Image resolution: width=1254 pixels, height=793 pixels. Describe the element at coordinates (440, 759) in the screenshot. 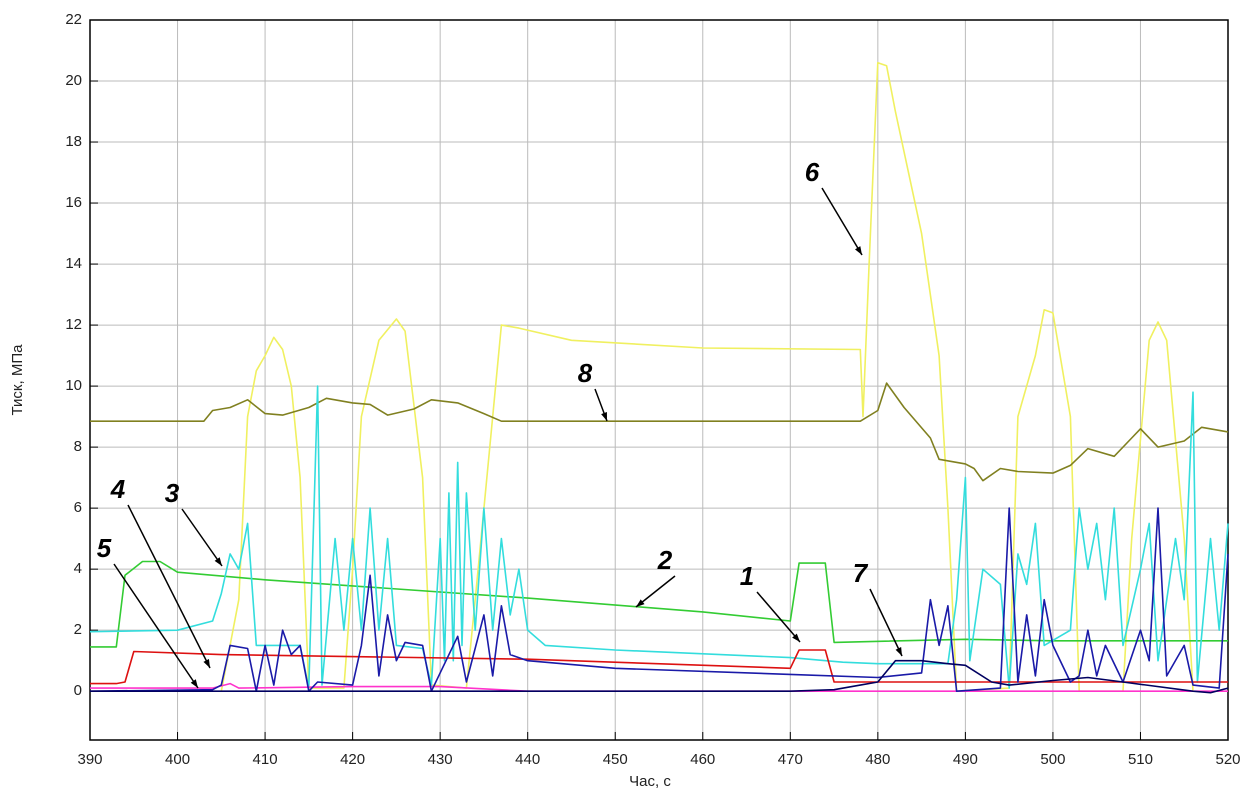

I see `x-tick-label: 430` at that location.